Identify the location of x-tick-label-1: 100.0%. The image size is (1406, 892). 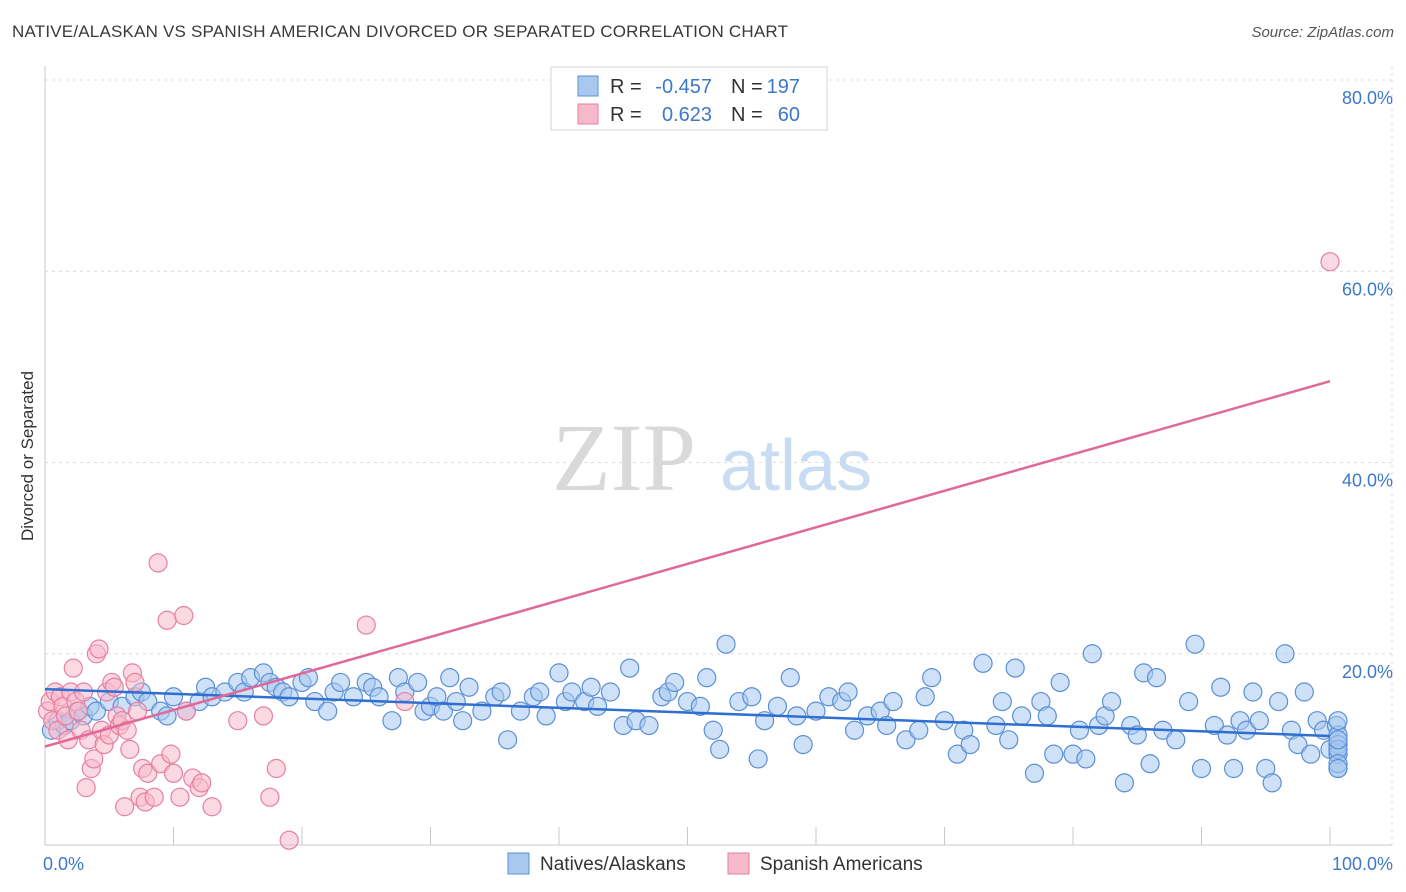
(1362, 864).